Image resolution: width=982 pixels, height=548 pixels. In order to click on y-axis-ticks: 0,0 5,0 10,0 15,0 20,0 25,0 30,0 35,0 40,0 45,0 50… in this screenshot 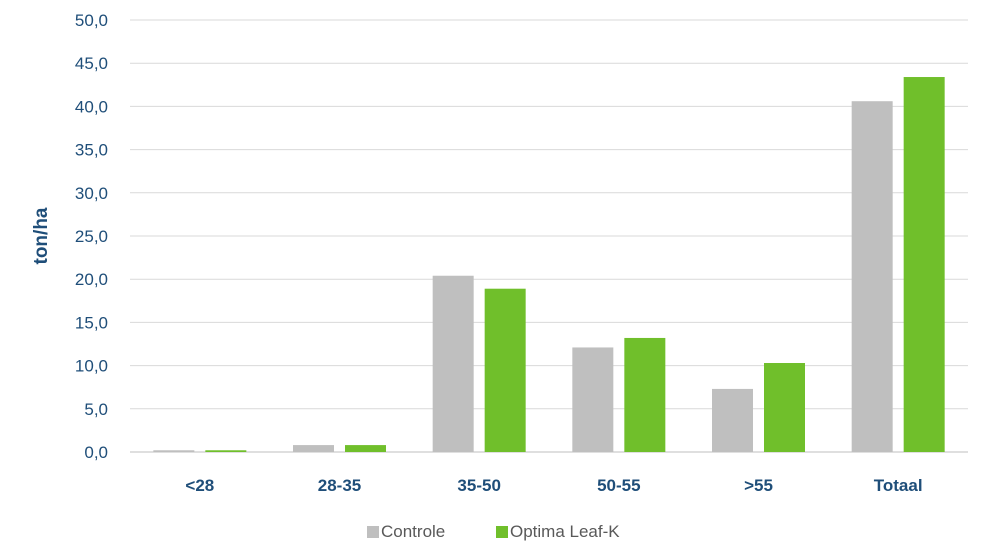, I will do `click(91, 236)`.